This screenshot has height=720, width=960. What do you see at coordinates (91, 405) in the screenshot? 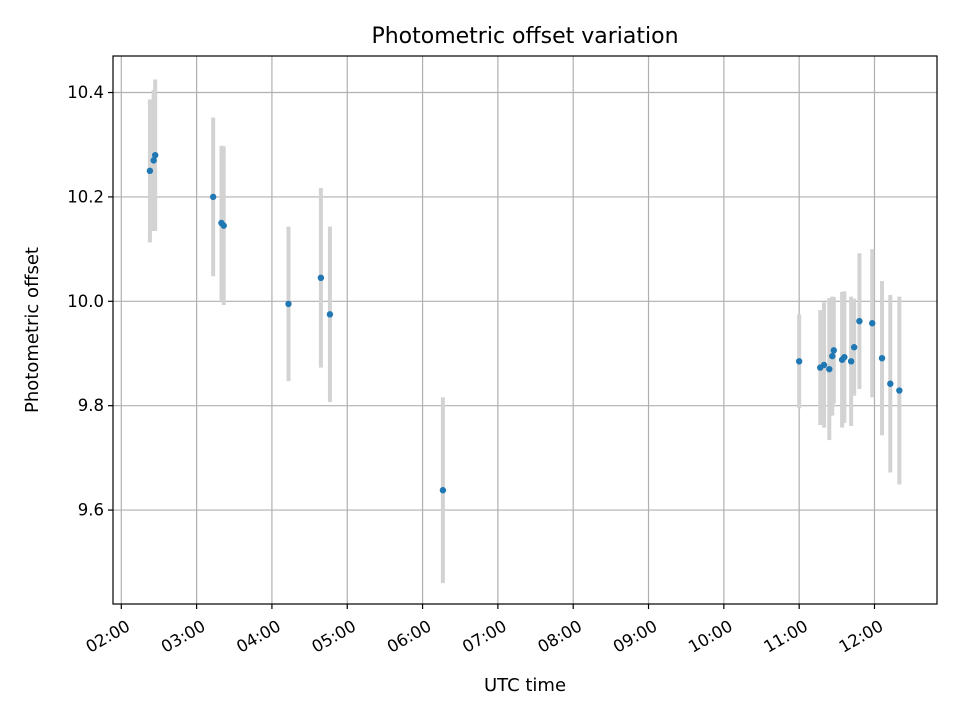
I see `y-tick-label: 9.8` at bounding box center [91, 405].